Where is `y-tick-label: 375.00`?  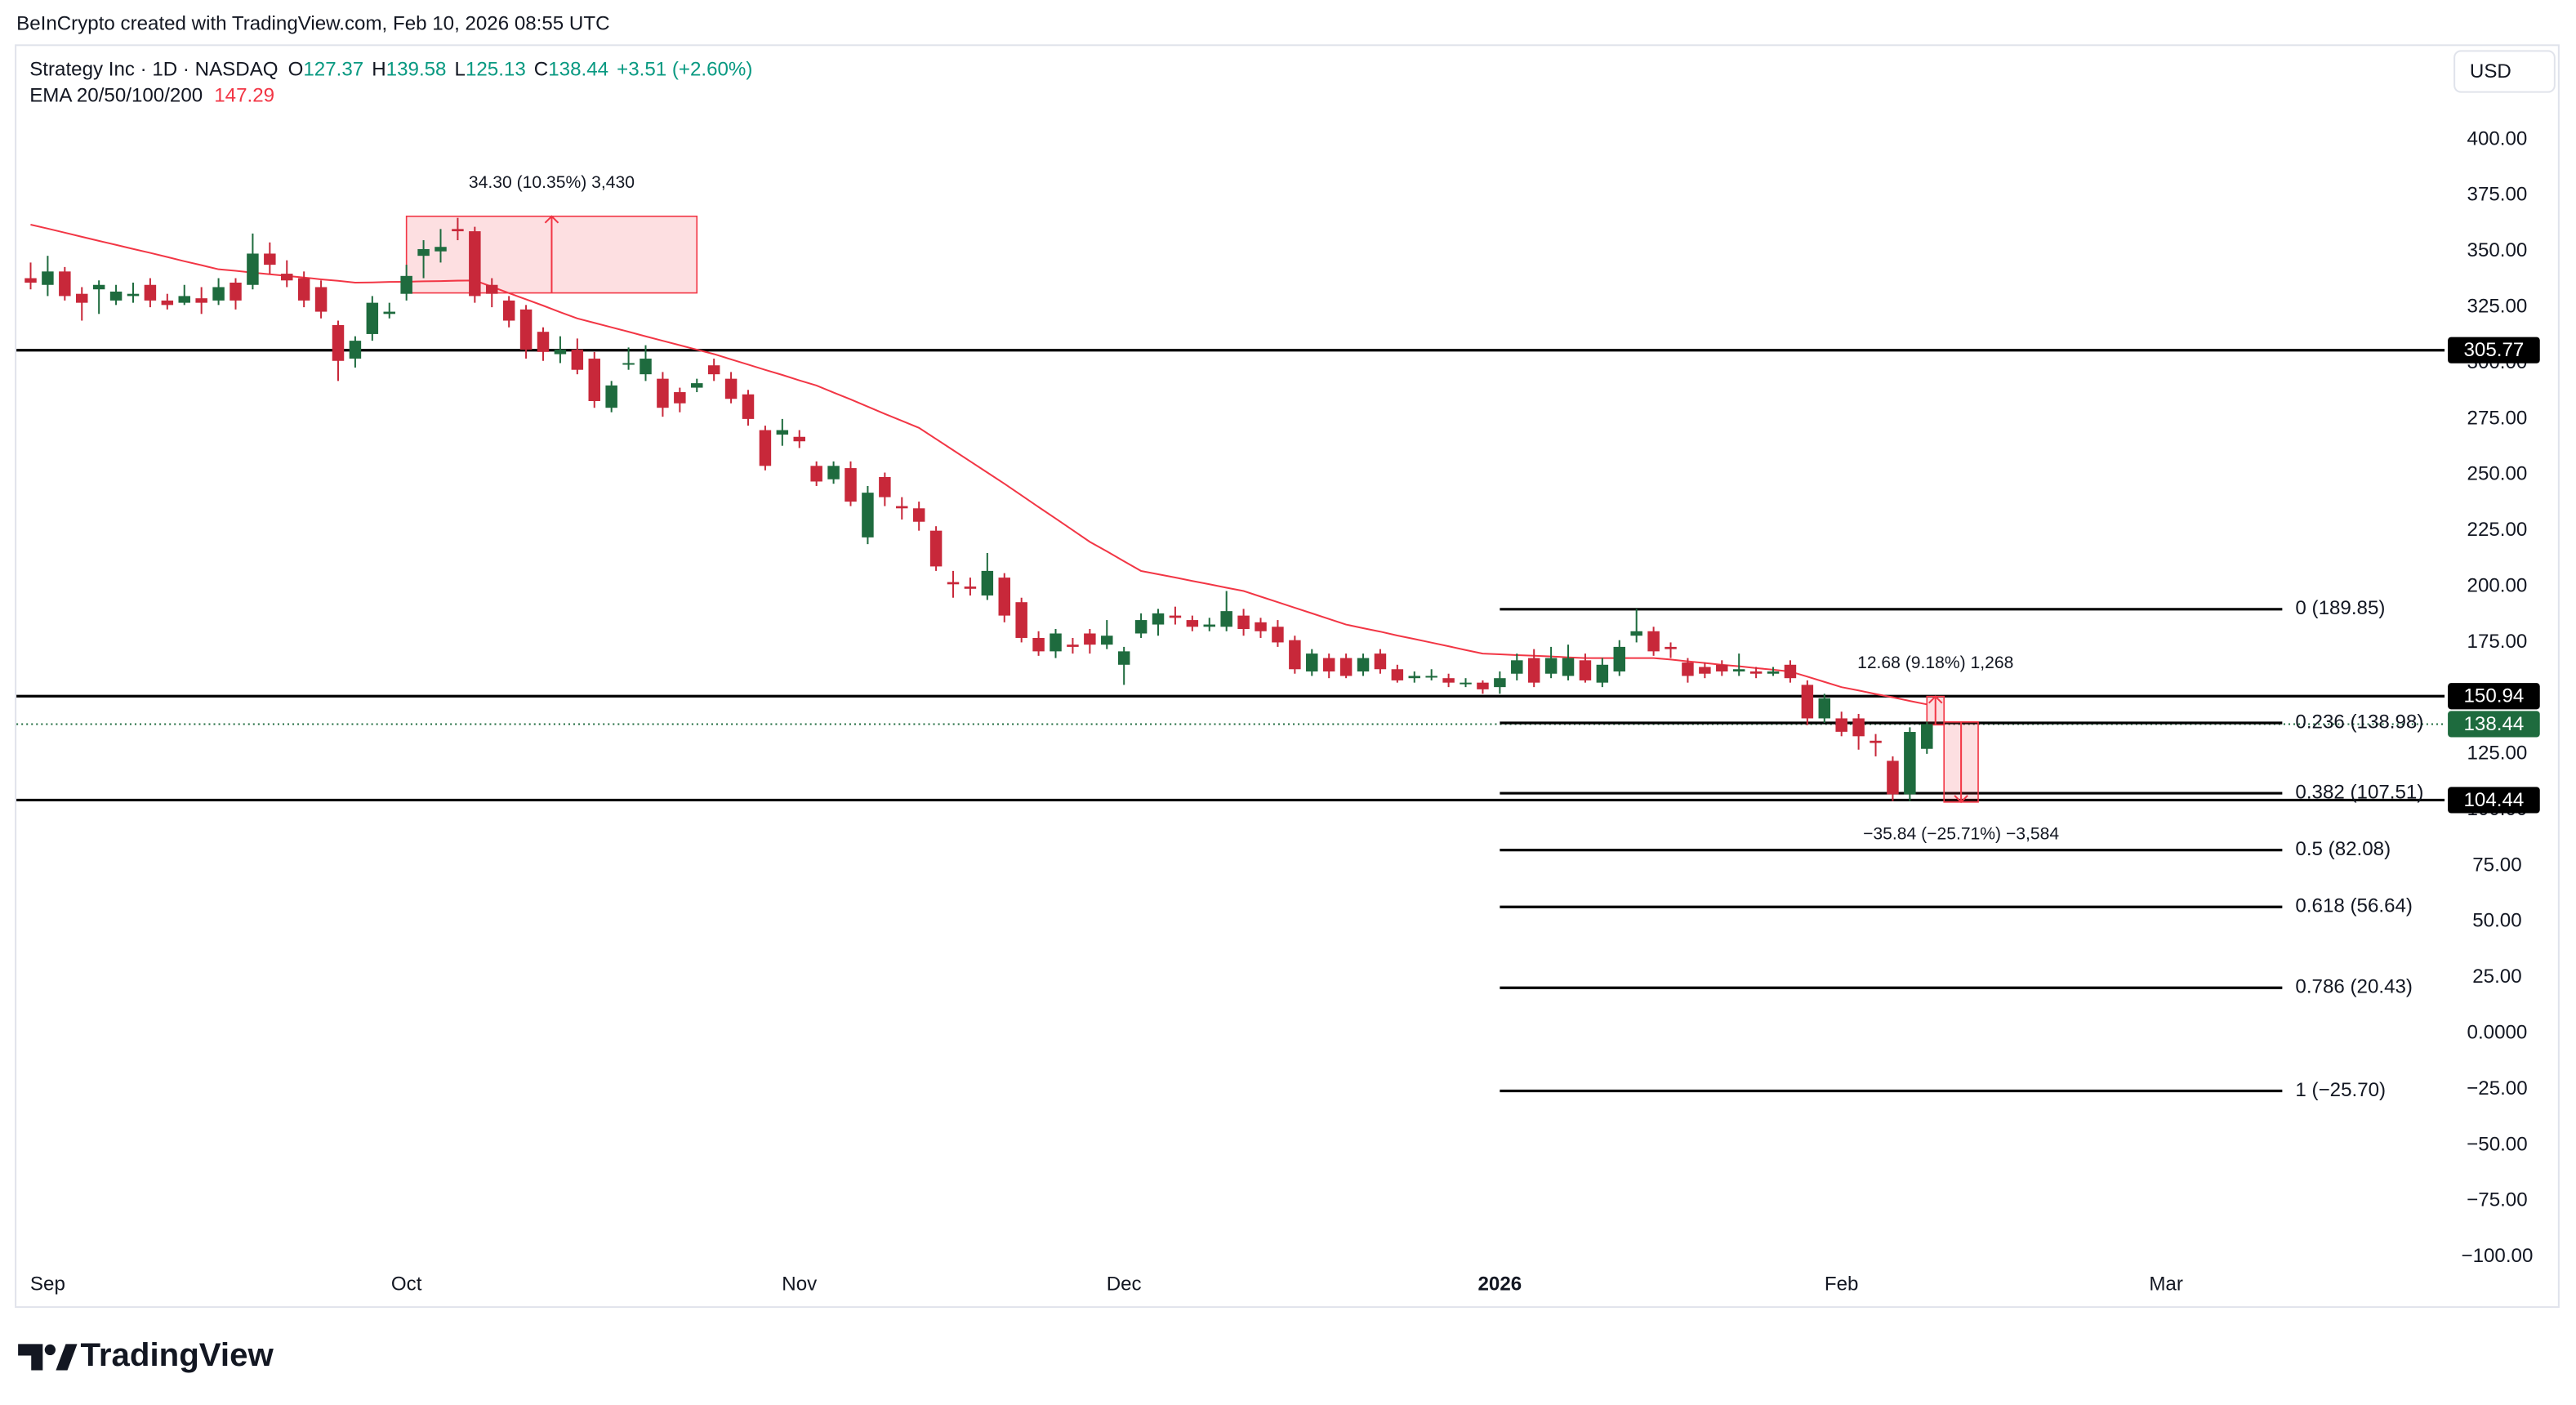 y-tick-label: 375.00 is located at coordinates (2497, 195).